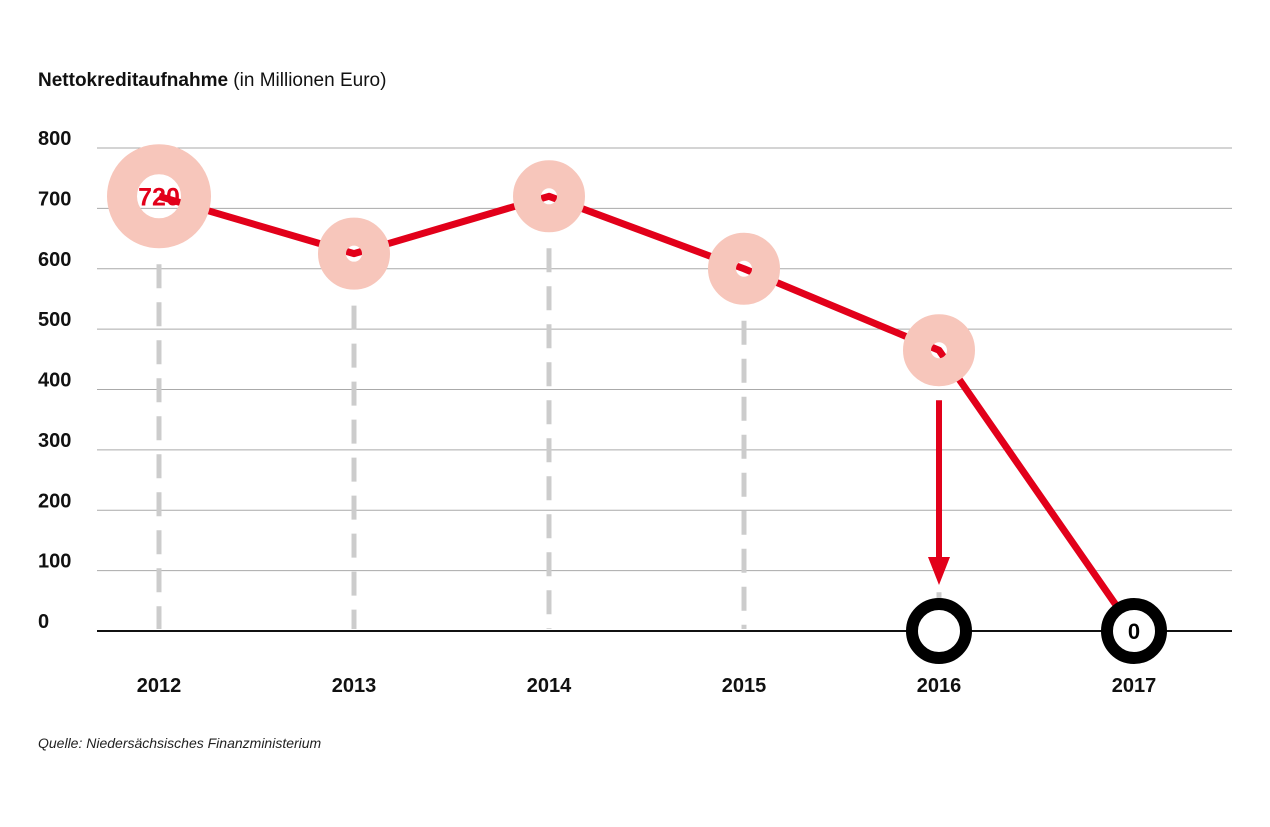  What do you see at coordinates (549, 196) in the screenshot?
I see `marker-2014` at bounding box center [549, 196].